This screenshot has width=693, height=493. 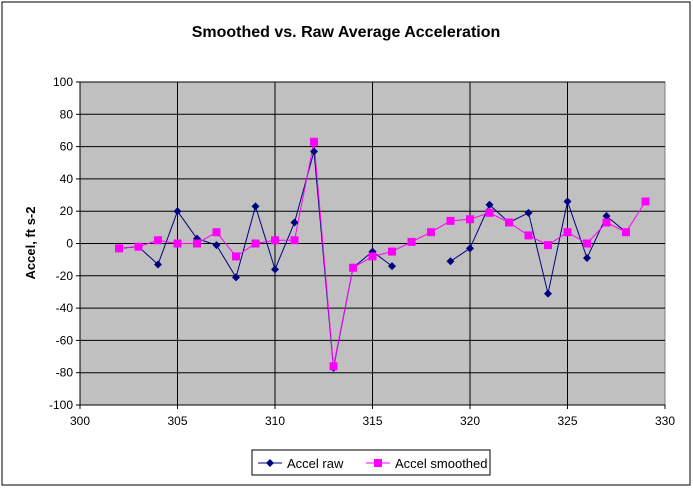 What do you see at coordinates (65, 340) in the screenshot?
I see `y-tick-label: -60` at bounding box center [65, 340].